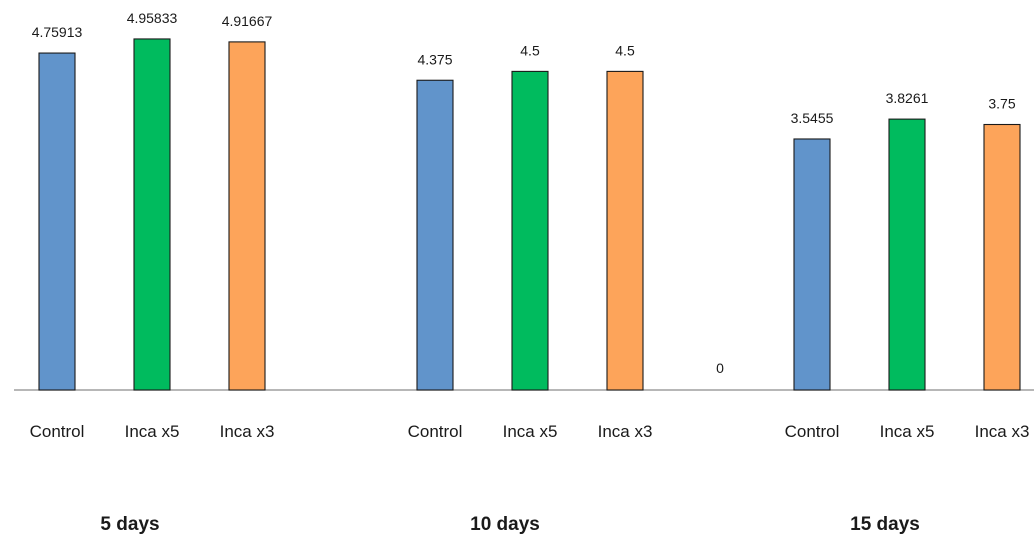 The width and height of the screenshot is (1034, 542). I want to click on category-label-1-2: Inca x3, so click(625, 431).